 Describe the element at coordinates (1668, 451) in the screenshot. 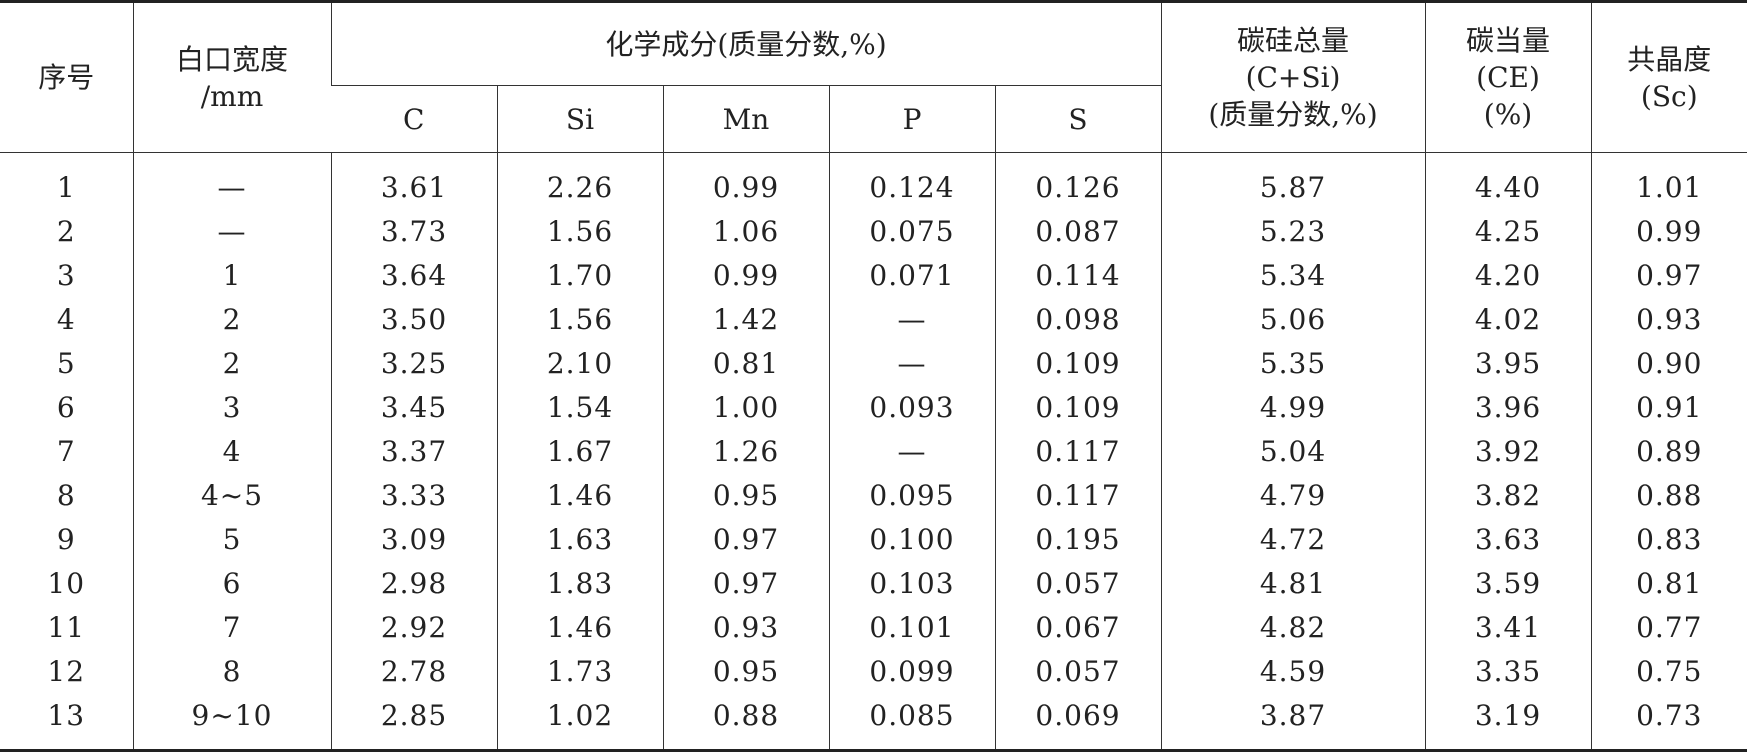

I see `cell-sc: 0.89` at that location.